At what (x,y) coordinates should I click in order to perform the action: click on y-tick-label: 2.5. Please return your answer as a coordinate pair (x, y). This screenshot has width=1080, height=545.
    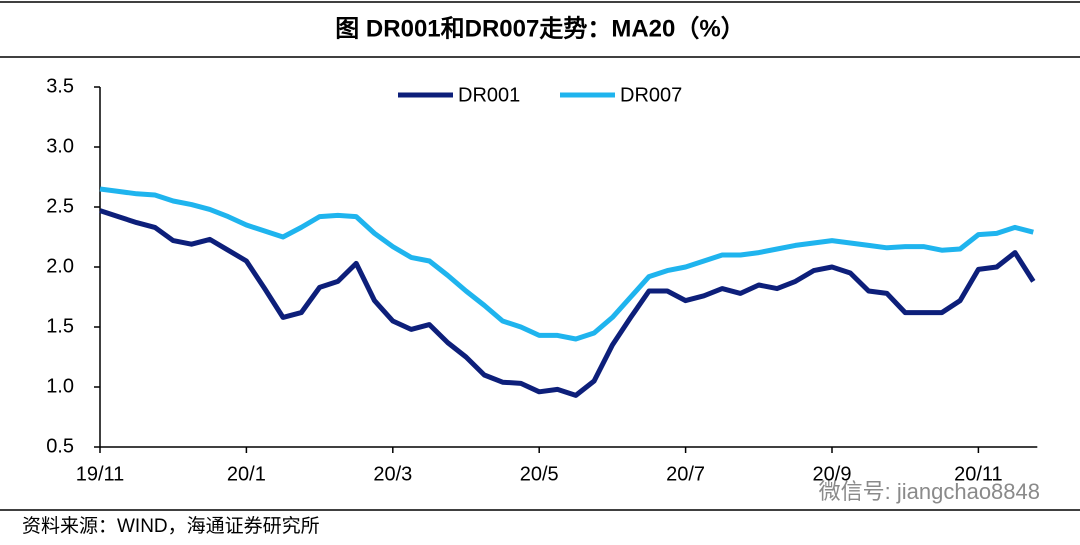
    Looking at the image, I should click on (60, 206).